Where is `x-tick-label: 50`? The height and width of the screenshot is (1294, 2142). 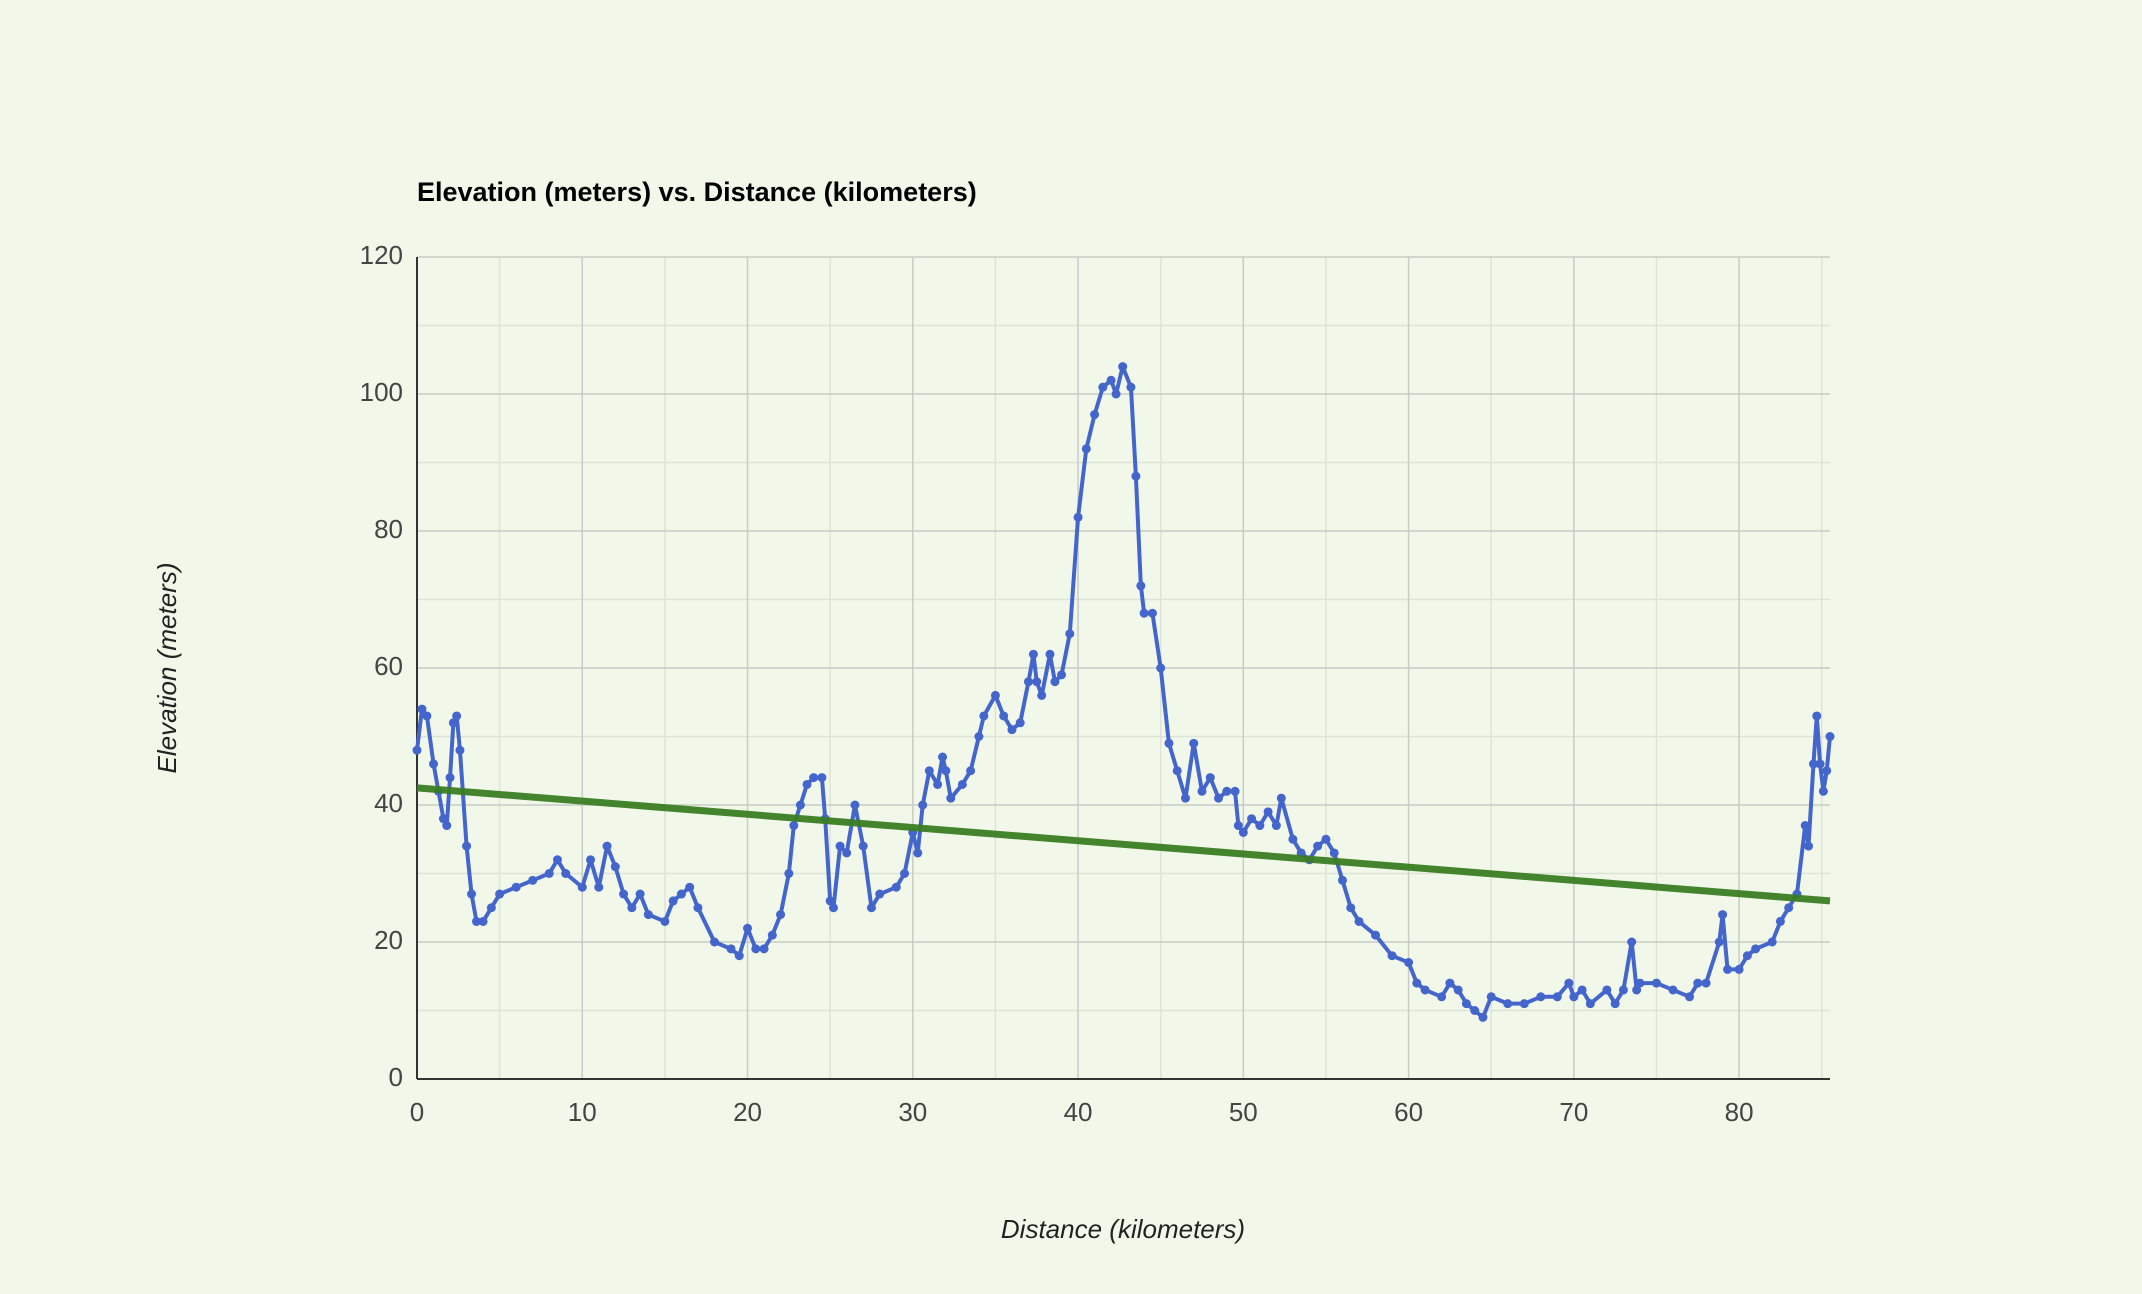
x-tick-label: 50 is located at coordinates (1243, 1112).